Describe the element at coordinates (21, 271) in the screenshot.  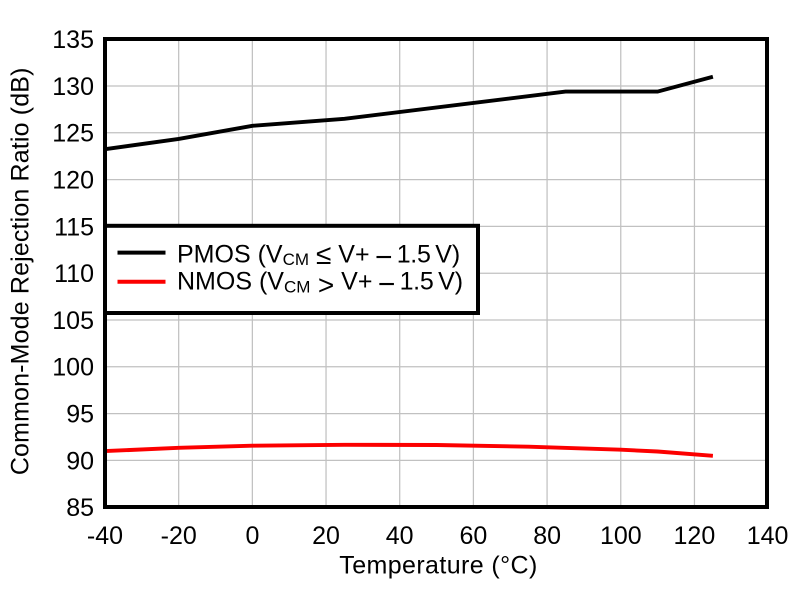
I see `svg-text:Common-Mode Rejection Ratio (d: Common-Mode Rejection Ratio (dB)` at that location.